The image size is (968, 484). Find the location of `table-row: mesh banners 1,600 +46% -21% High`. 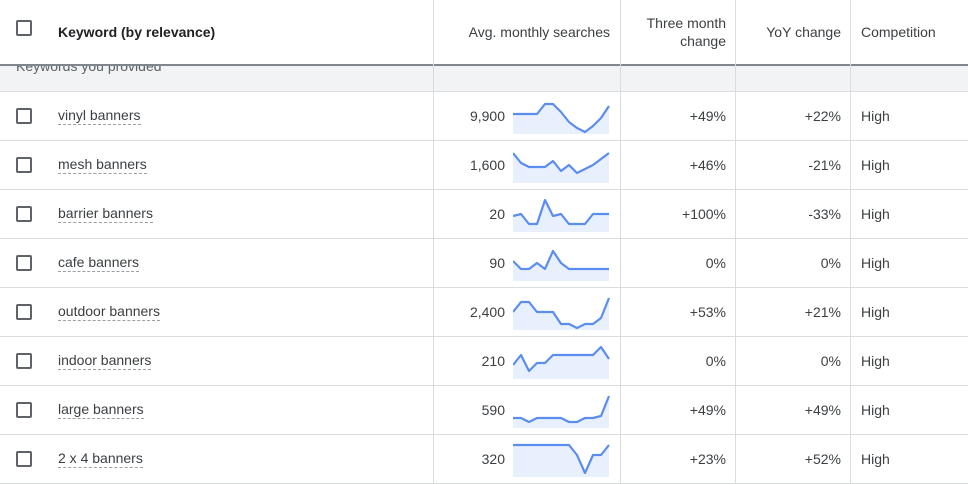

table-row: mesh banners 1,600 +46% -21% High is located at coordinates (484, 165).